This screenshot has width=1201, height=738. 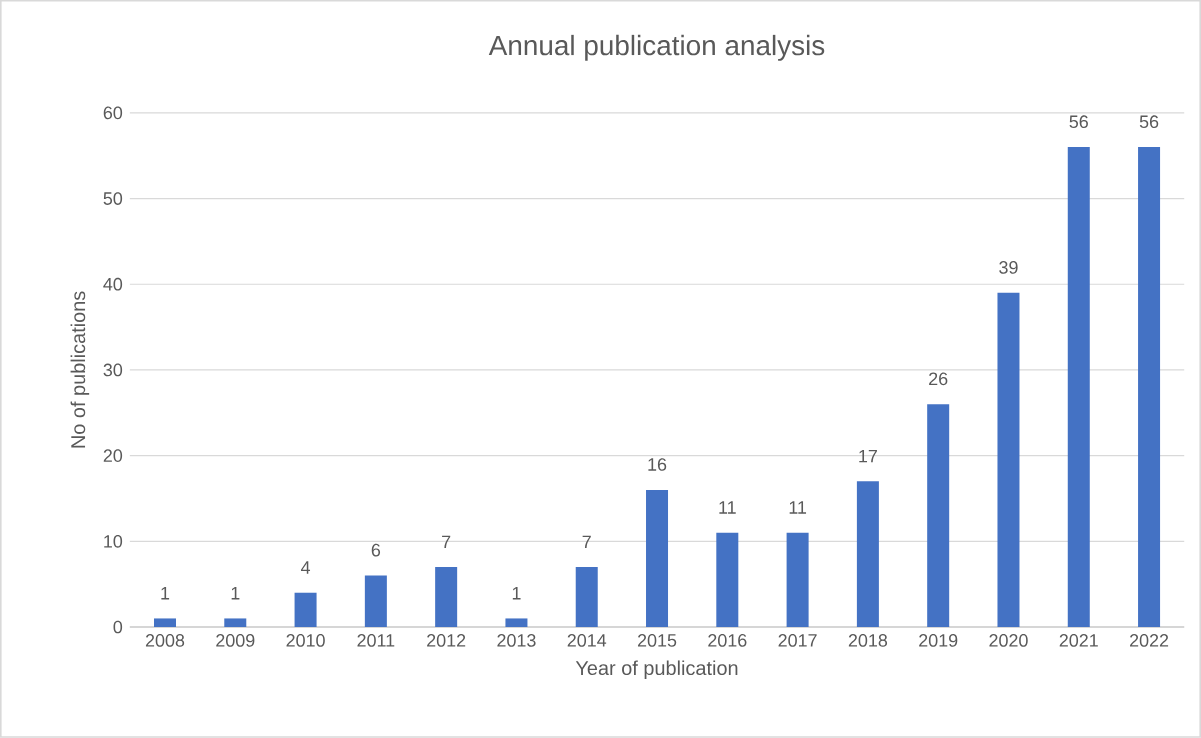 I want to click on data-label: 4, so click(x=305, y=567).